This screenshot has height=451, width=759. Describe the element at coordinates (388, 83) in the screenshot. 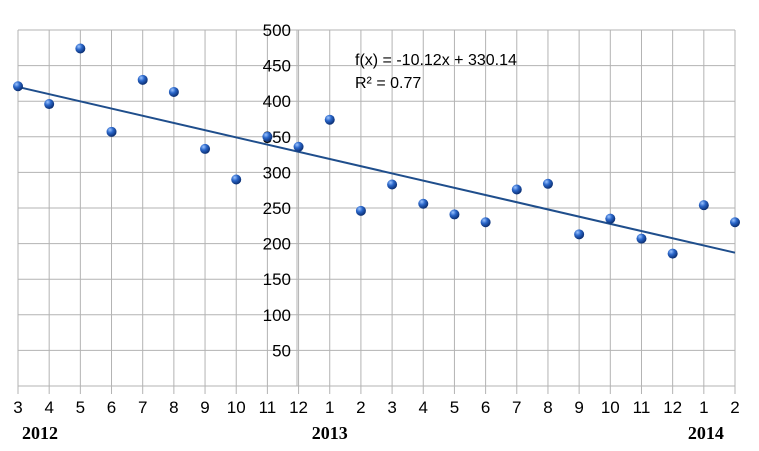

I see `trendline-r-squared: R² = 0.77` at that location.